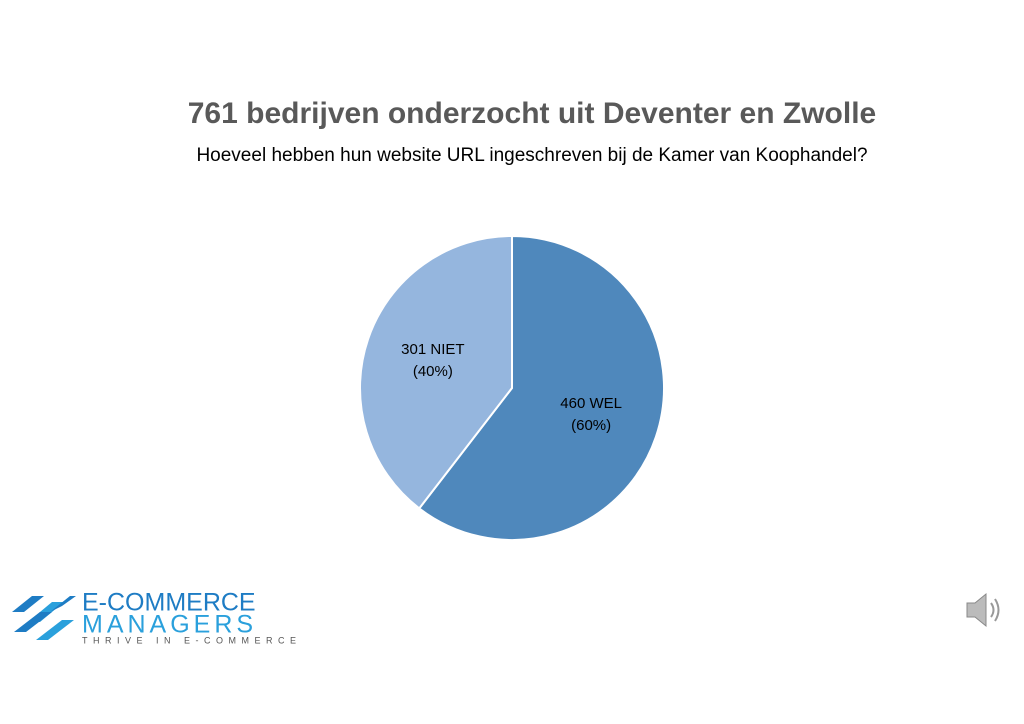 The height and width of the screenshot is (724, 1024). I want to click on logo: E-COMMERCE MANAGERS THRIVE IN E-COMMERCE, so click(157, 617).